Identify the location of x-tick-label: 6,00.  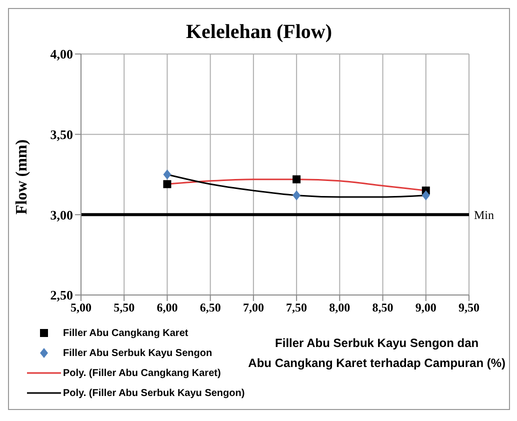
(167, 307).